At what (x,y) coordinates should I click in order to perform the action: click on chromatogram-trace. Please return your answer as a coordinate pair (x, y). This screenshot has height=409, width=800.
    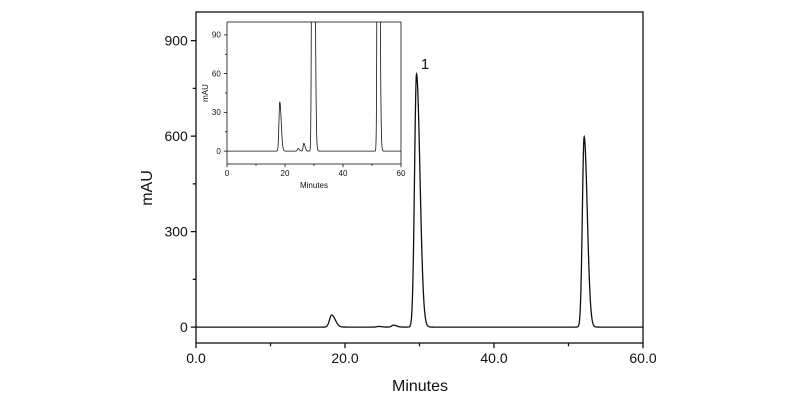
    Looking at the image, I should click on (314, 87).